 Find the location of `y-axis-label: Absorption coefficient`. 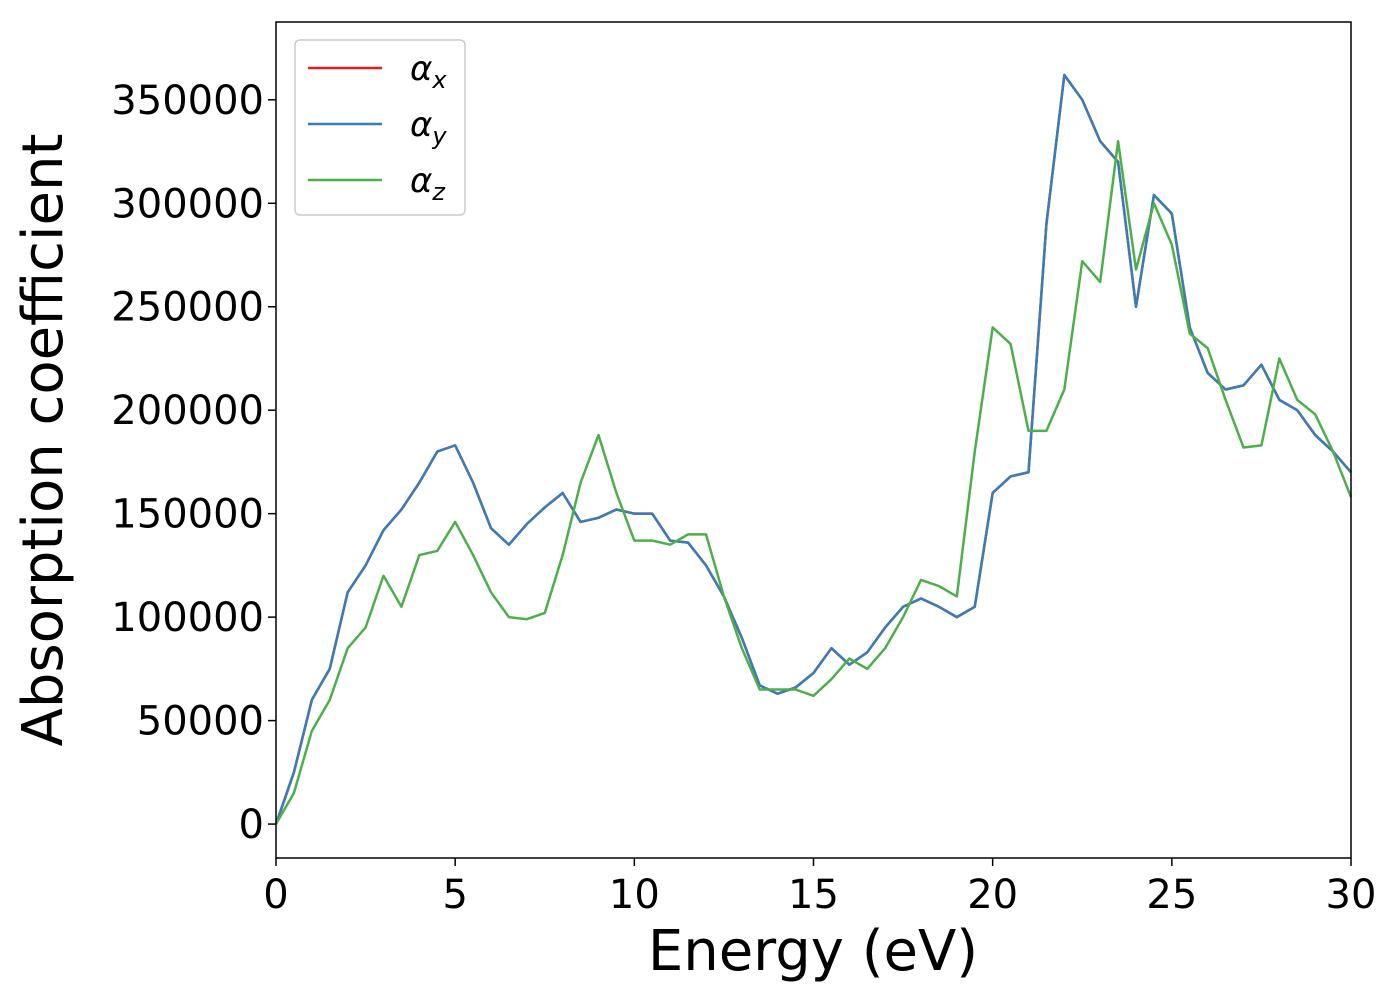

y-axis-label: Absorption coefficient is located at coordinates (43, 440).